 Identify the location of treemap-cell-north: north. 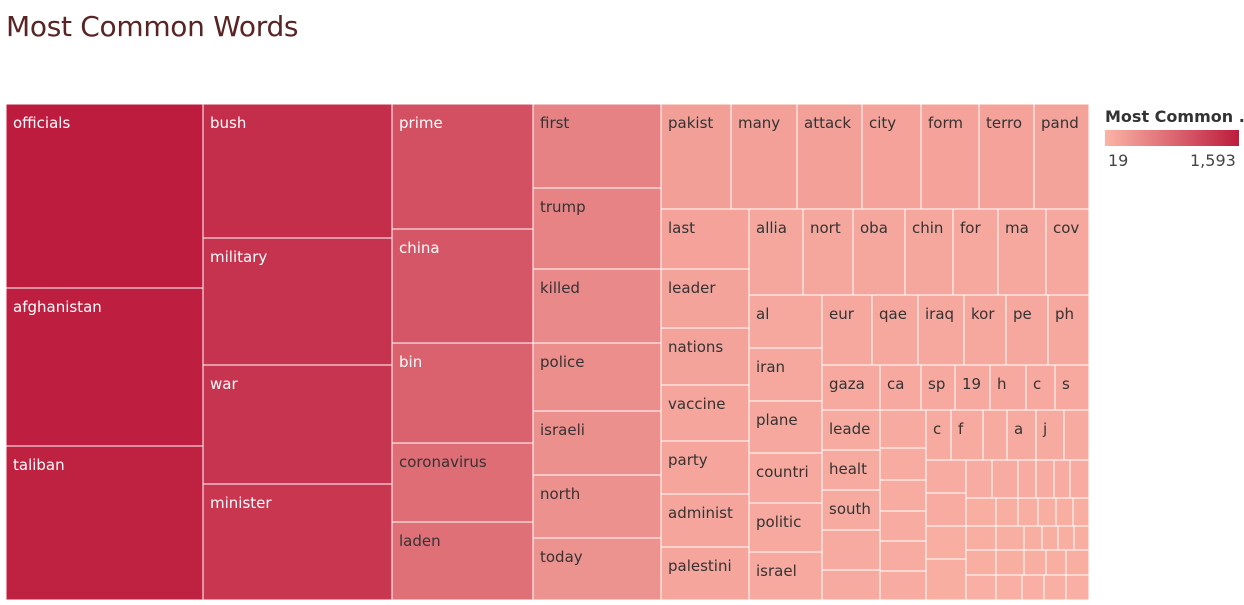
(597, 506).